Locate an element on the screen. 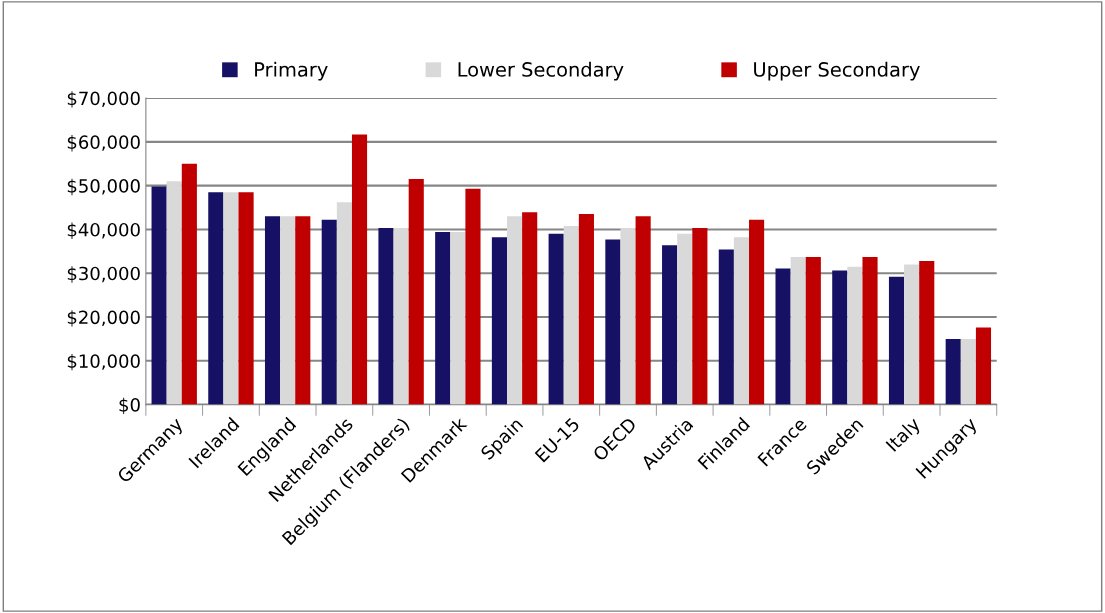 The width and height of the screenshot is (1105, 613). y-tick-label: $0 is located at coordinates (129, 406).